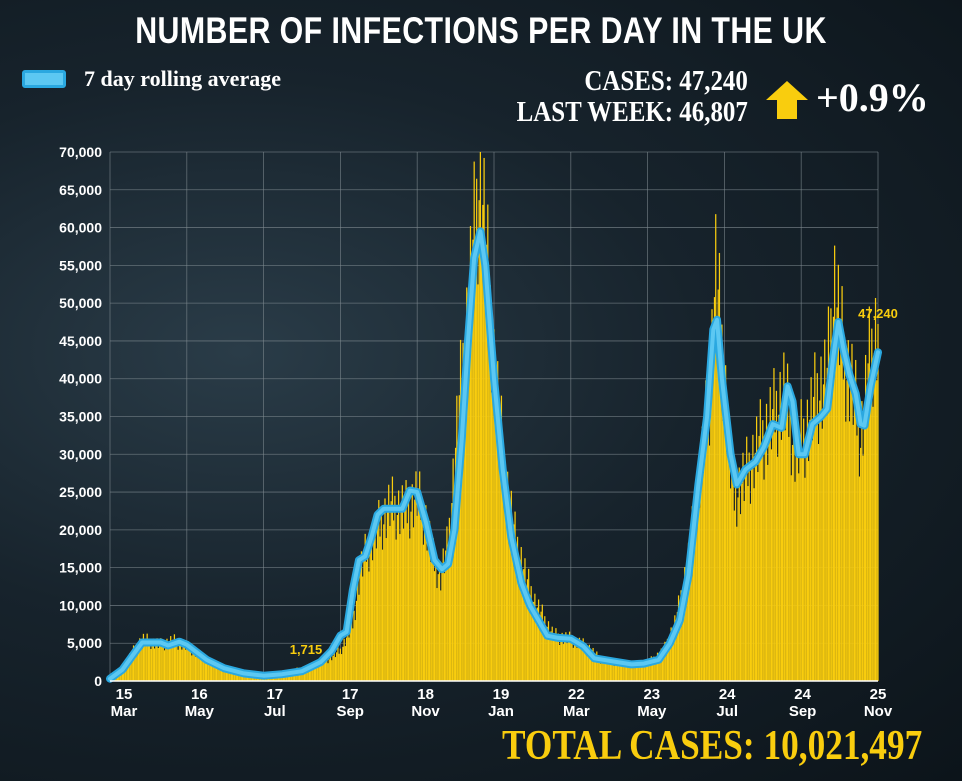  Describe the element at coordinates (350, 694) in the screenshot. I see `x-tick-day: 17` at that location.